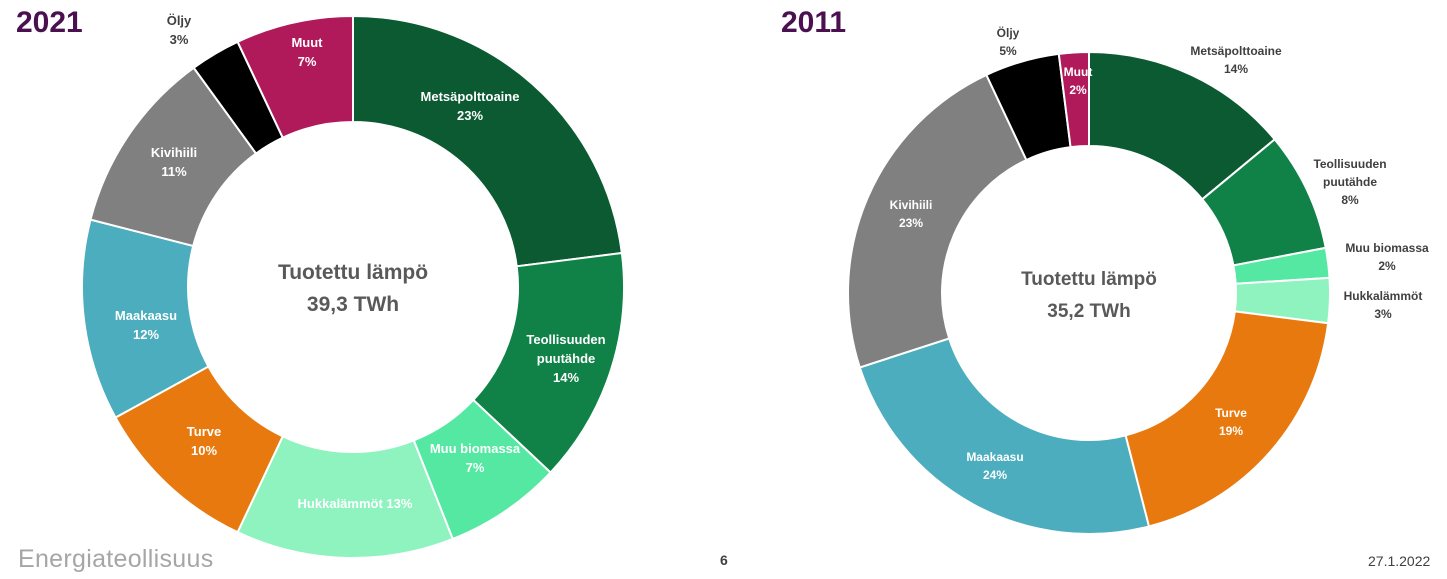 This screenshot has height=579, width=1447. What do you see at coordinates (49, 22) in the screenshot?
I see `chart-2021-year: 2021` at bounding box center [49, 22].